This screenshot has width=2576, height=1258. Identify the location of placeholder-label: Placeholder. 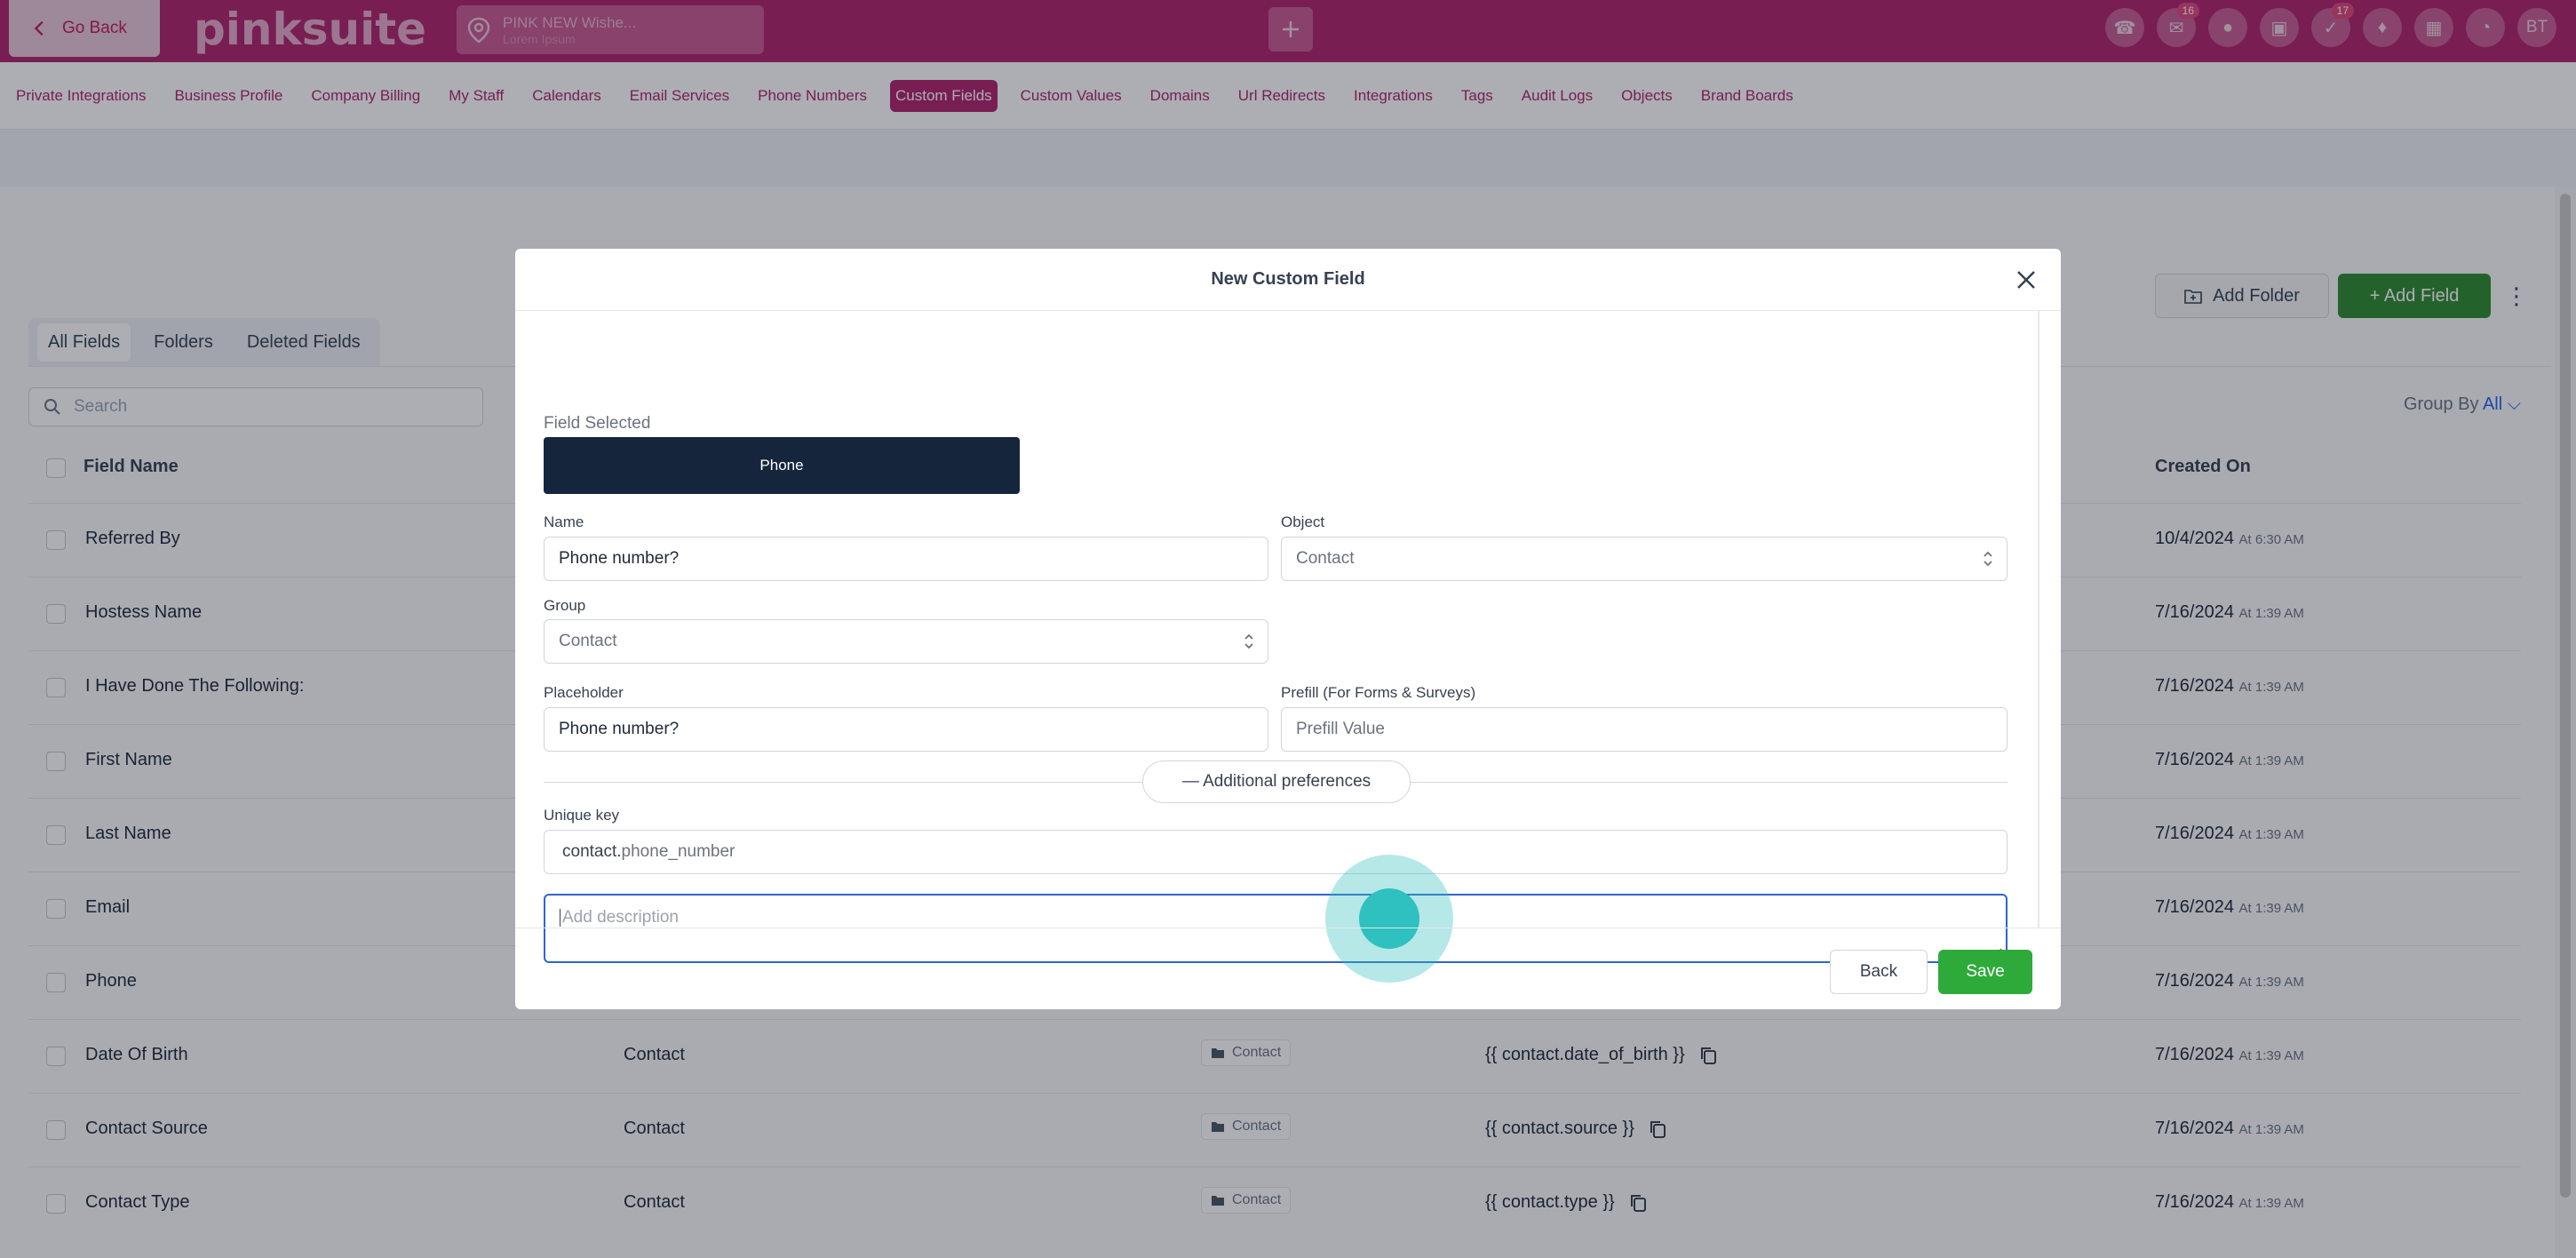
(584, 692).